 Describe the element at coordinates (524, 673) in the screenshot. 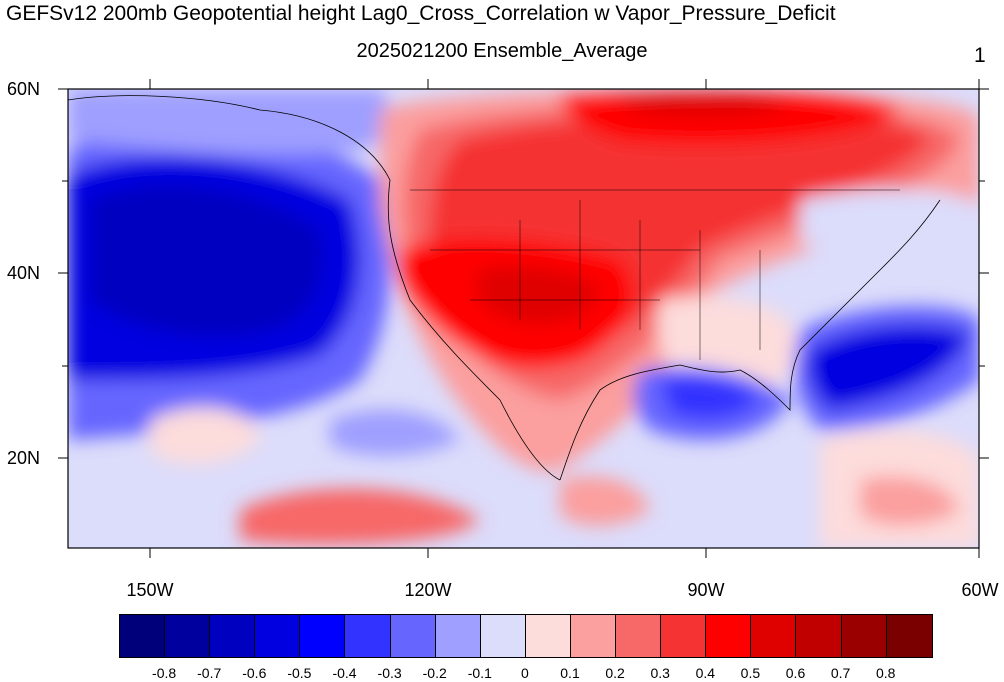

I see `colorbar-label: 0` at that location.